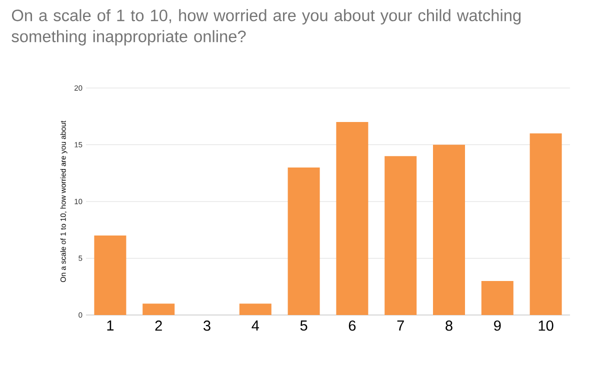  Describe the element at coordinates (352, 325) in the screenshot. I see `x-tick-label: 6` at that location.